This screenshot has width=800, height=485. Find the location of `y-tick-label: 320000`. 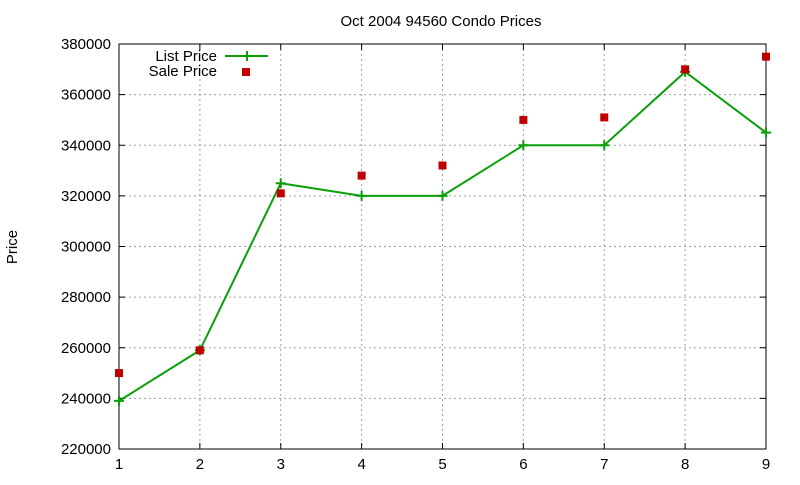

y-tick-label: 320000 is located at coordinates (86, 196).